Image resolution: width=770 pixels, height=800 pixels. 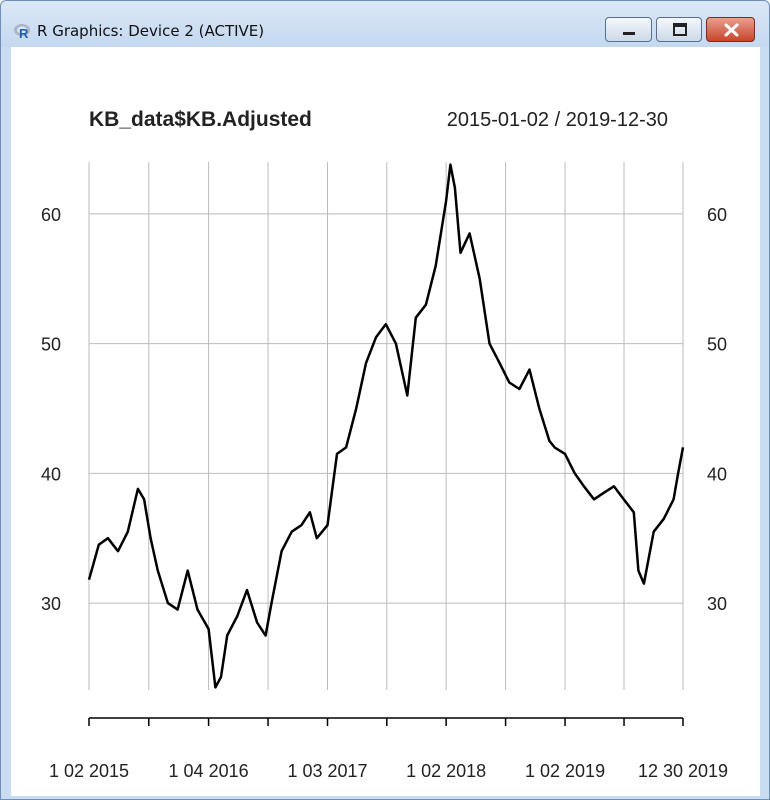 I want to click on window-title: R Graphics: Device 2 (ACTIVE), so click(x=151, y=31).